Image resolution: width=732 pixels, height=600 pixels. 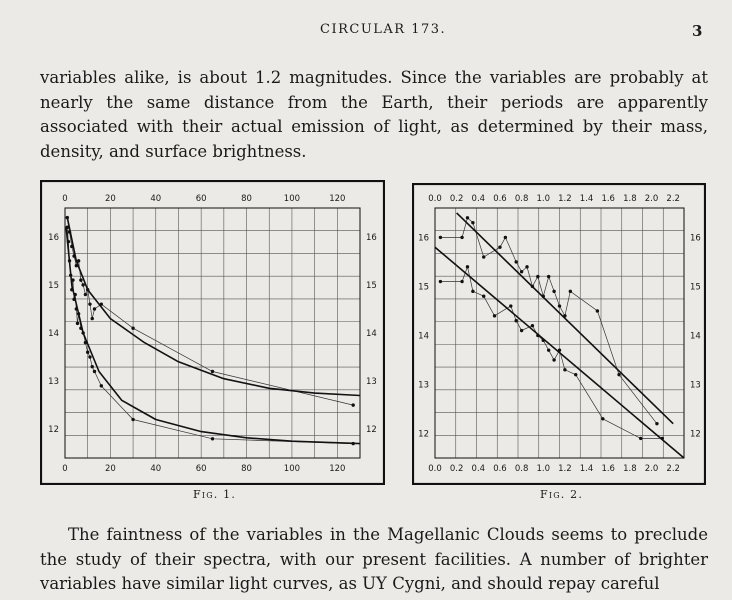 I want to click on x-tick-label-bottom: 0.4, so click(x=479, y=469).